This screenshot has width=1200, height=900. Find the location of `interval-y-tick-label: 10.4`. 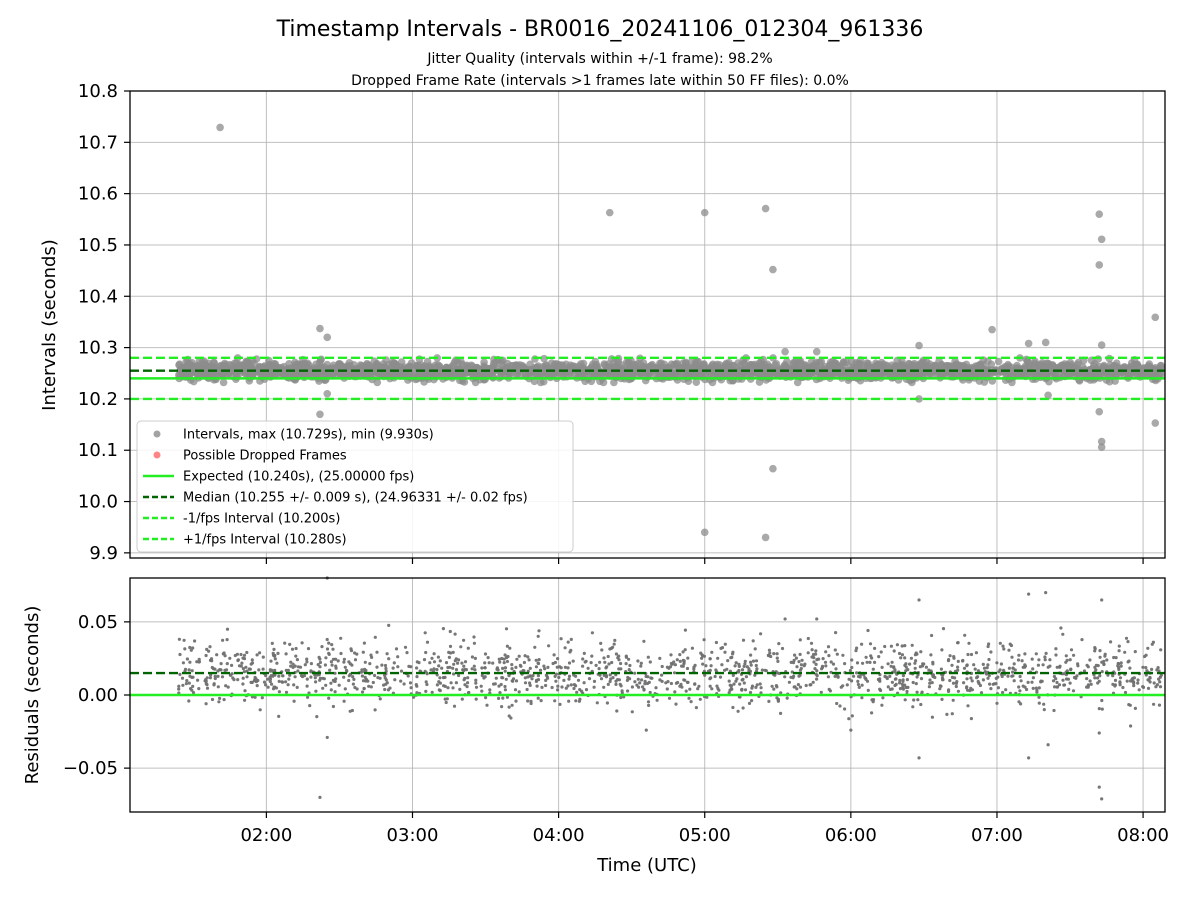

interval-y-tick-label: 10.4 is located at coordinates (98, 296).